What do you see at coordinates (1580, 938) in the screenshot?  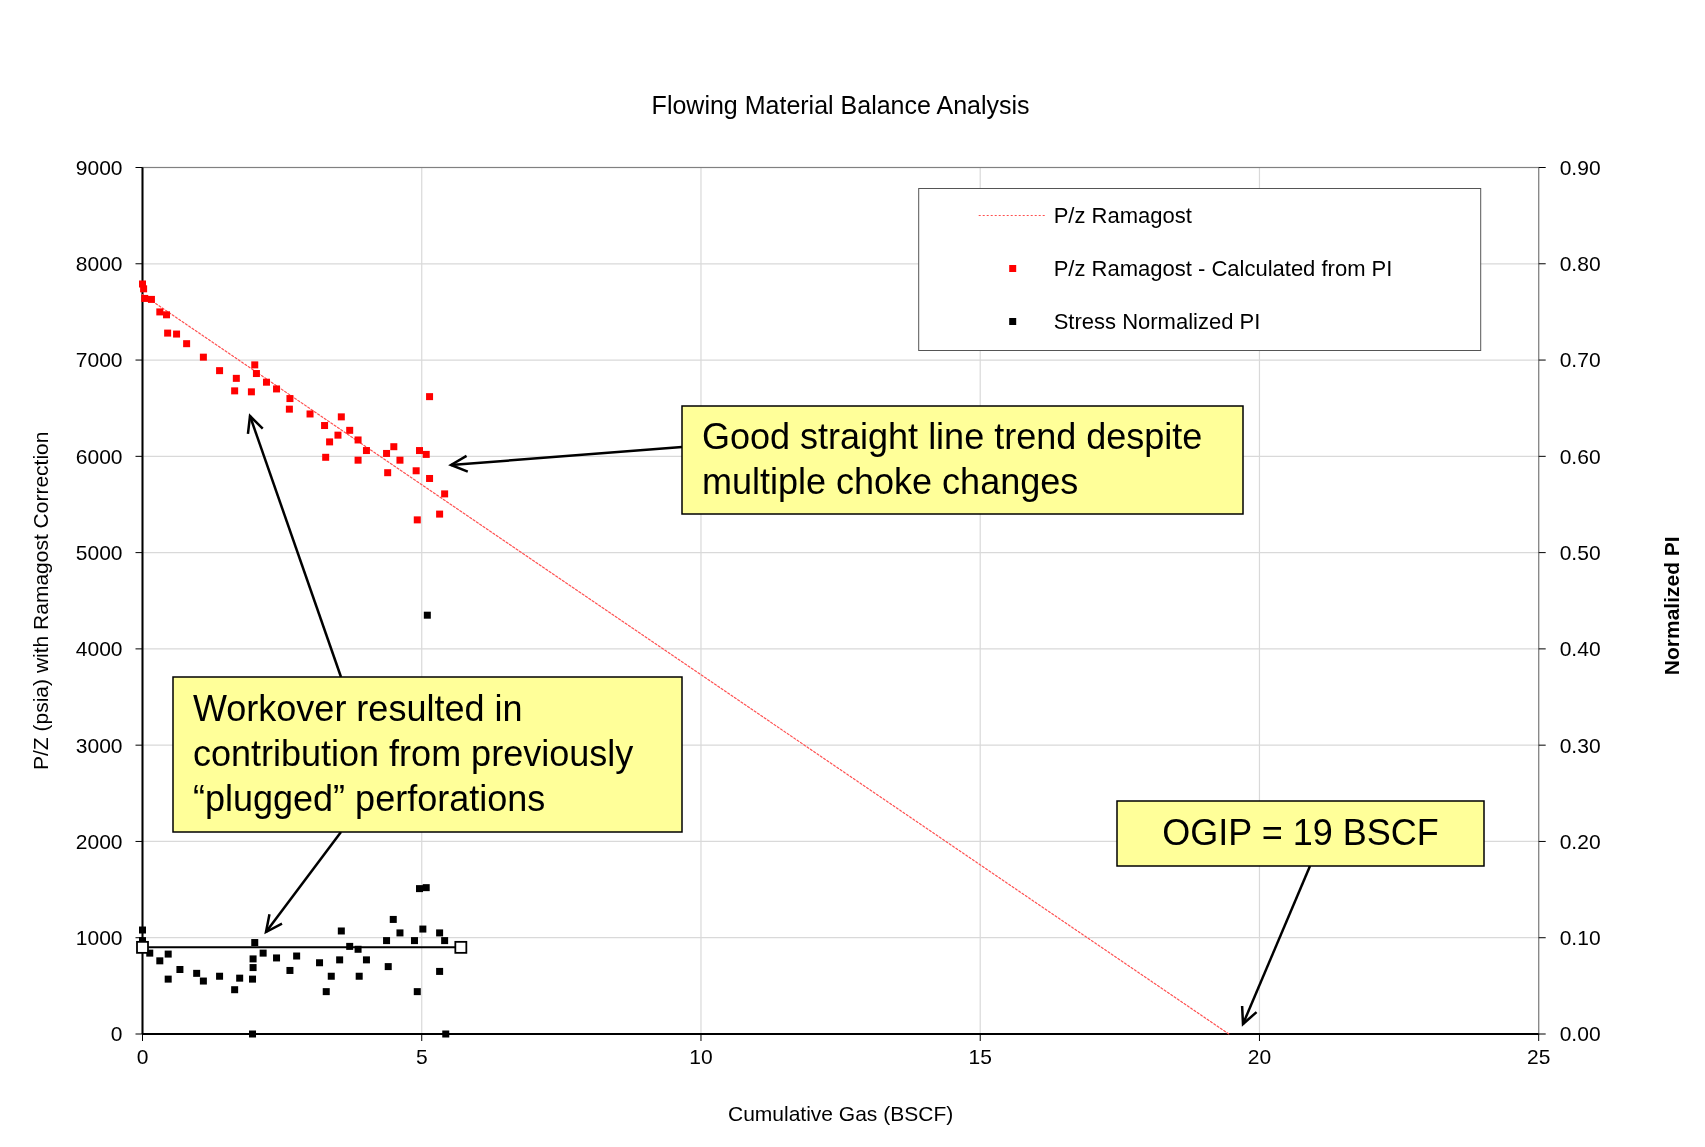 I see `y2-tick-label: 0.10` at bounding box center [1580, 938].